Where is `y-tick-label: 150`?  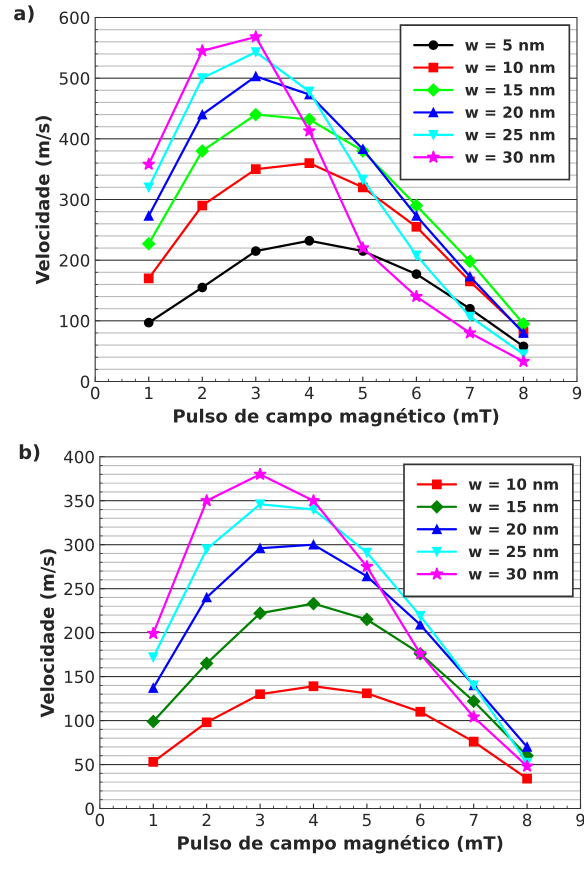 y-tick-label: 150 is located at coordinates (79, 677).